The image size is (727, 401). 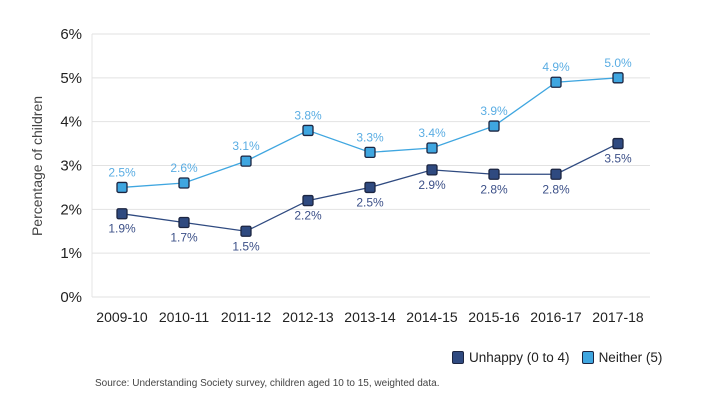 I want to click on data-label: 3.4%, so click(x=432, y=133).